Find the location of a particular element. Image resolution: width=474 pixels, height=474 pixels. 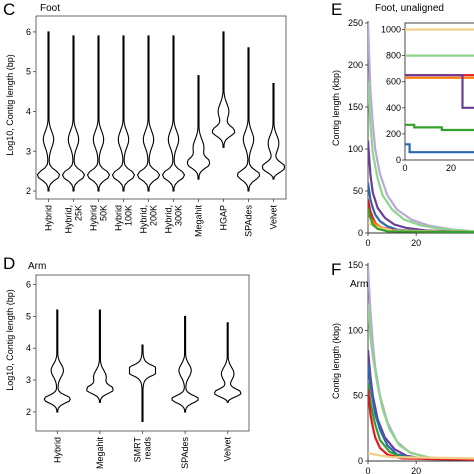

panel-d-y-axis: 2 3 4 5 6 is located at coordinates (31, 348).